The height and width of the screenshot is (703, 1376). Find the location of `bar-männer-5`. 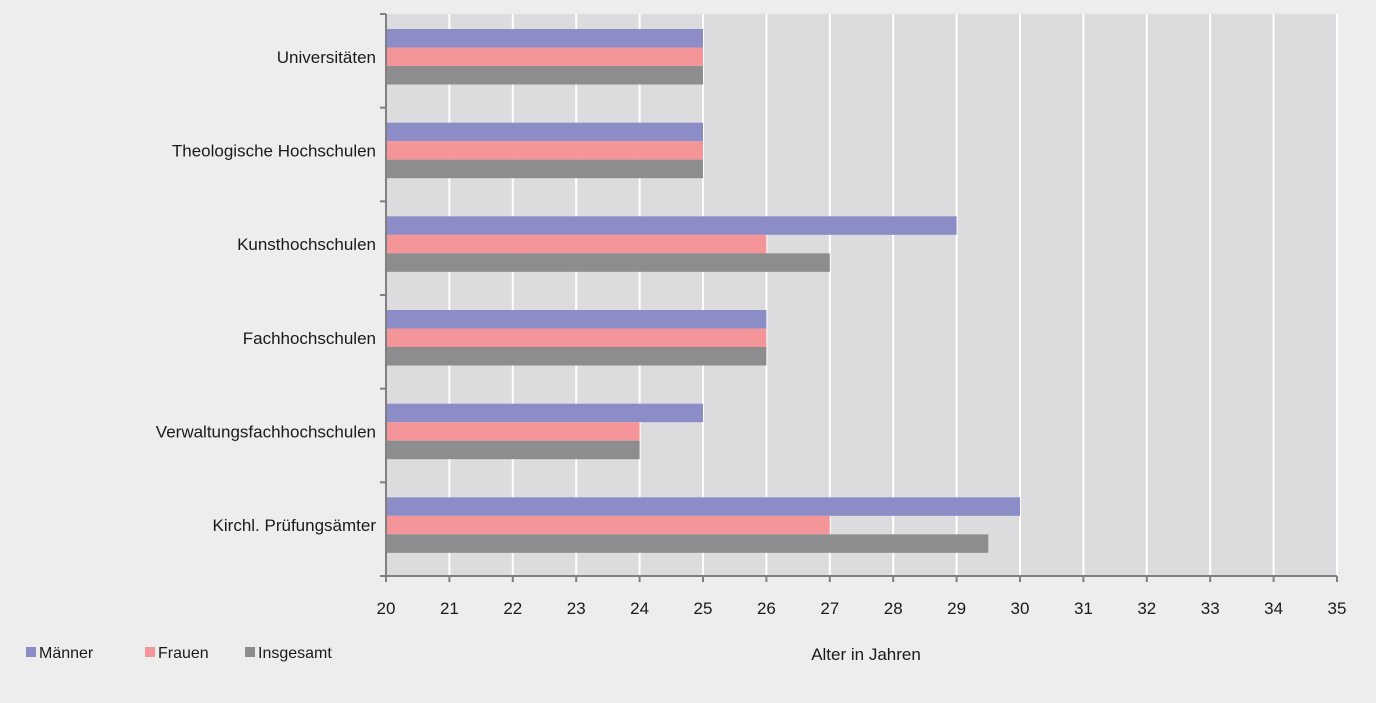

bar-männer-5 is located at coordinates (703, 506).